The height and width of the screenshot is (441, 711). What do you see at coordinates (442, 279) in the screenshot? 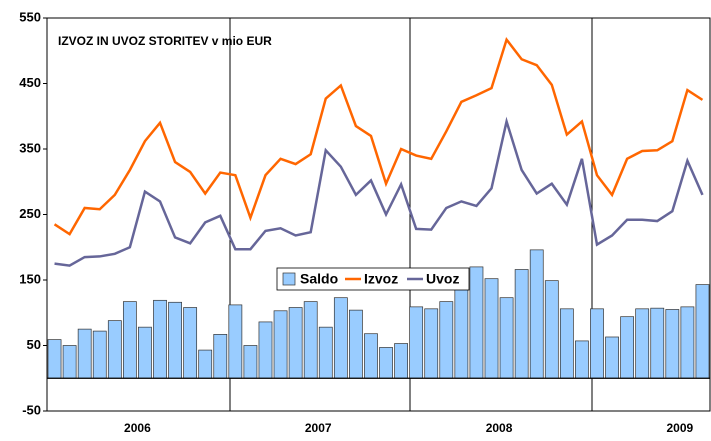
I see `legend-label: Uvoz` at bounding box center [442, 279].